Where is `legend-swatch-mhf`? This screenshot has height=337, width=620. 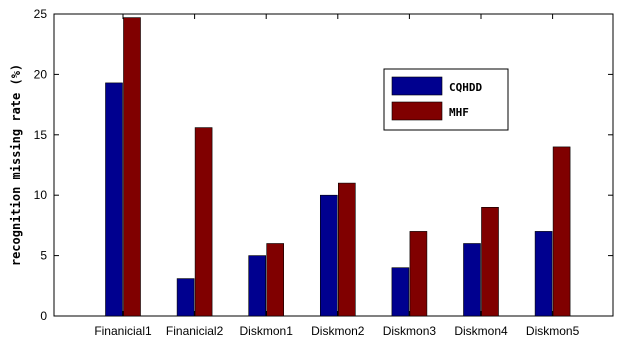
legend-swatch-mhf is located at coordinates (417, 111).